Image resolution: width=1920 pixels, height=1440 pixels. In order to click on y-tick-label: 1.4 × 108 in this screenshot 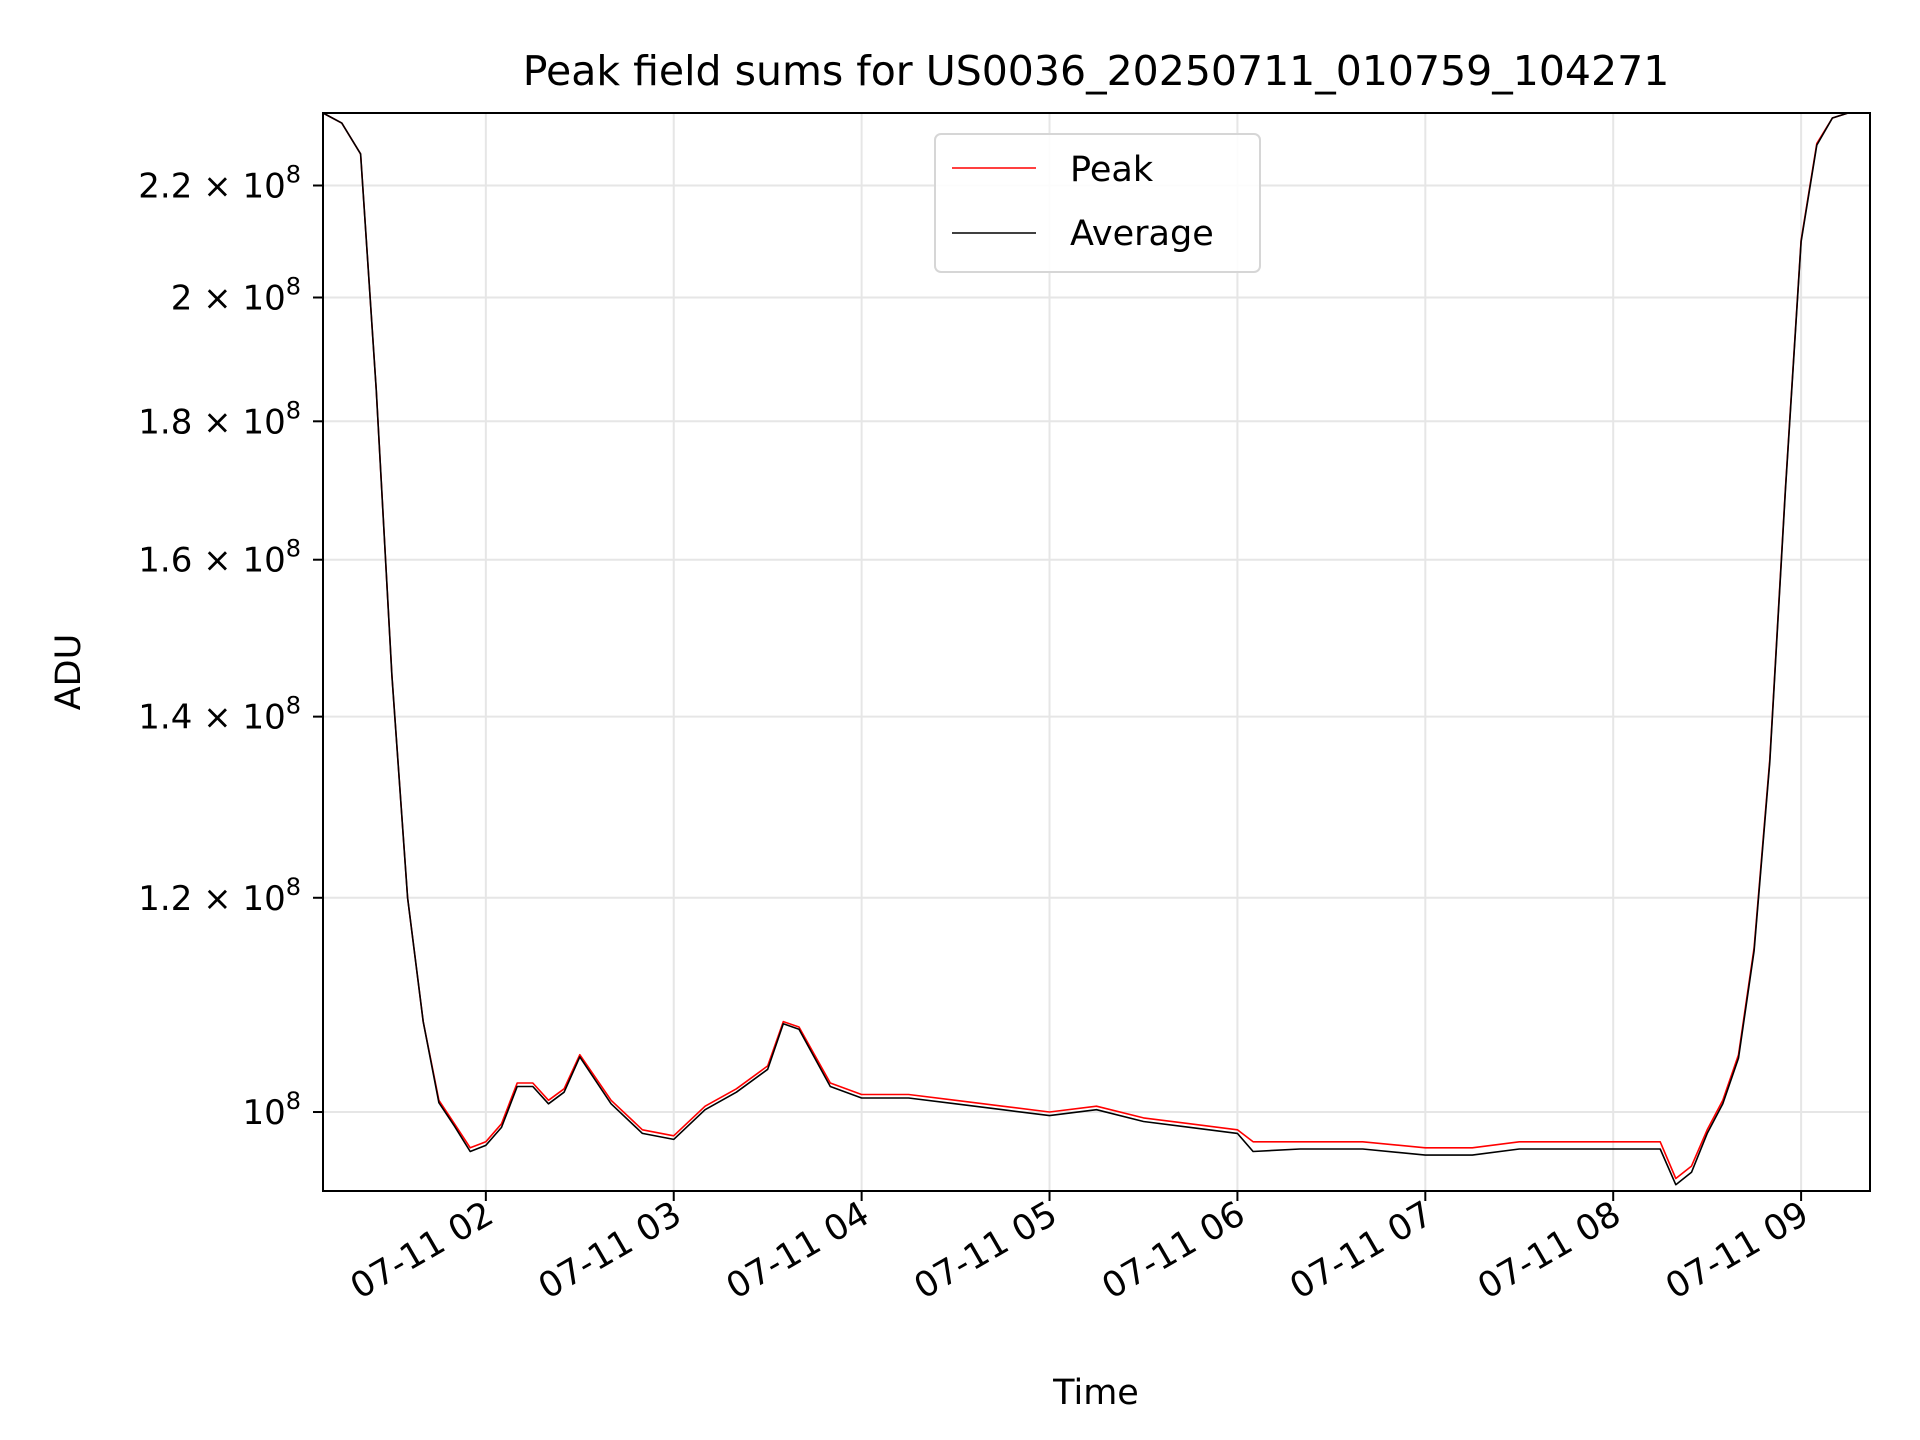, I will do `click(219, 715)`.